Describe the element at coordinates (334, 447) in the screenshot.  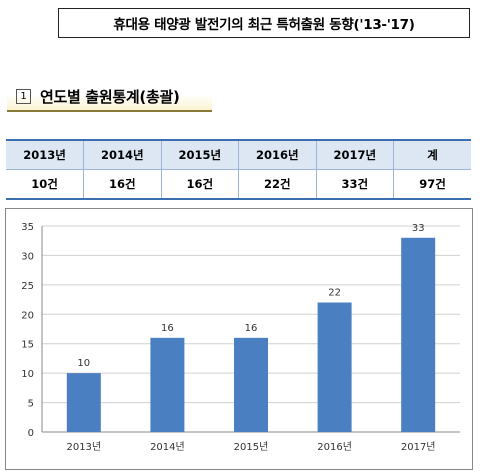
I see `x-tick-label: 2016년` at that location.